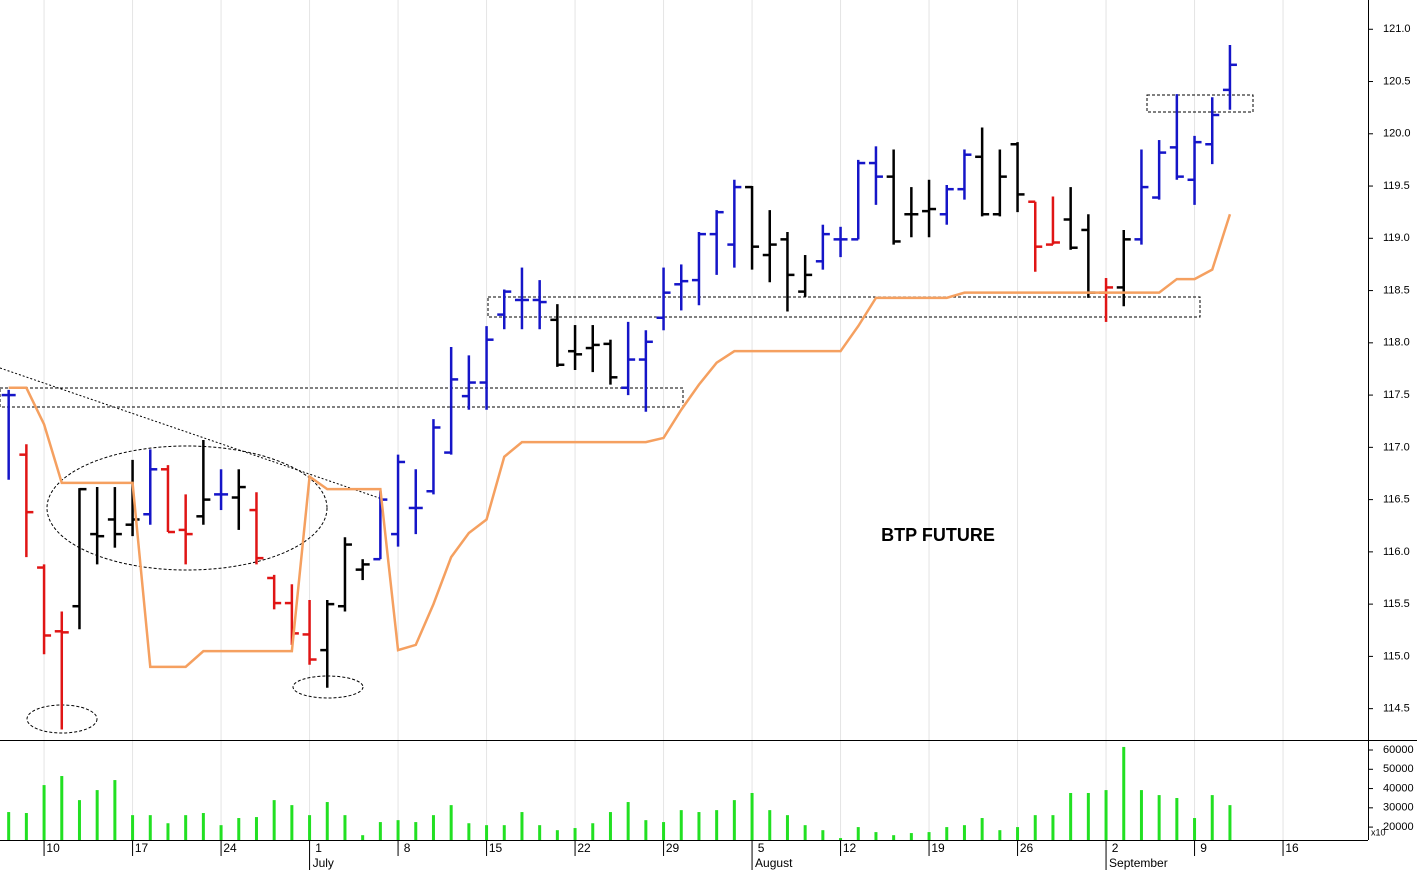 The height and width of the screenshot is (870, 1417). Describe the element at coordinates (142, 848) in the screenshot. I see `x-tick-label: 17` at that location.